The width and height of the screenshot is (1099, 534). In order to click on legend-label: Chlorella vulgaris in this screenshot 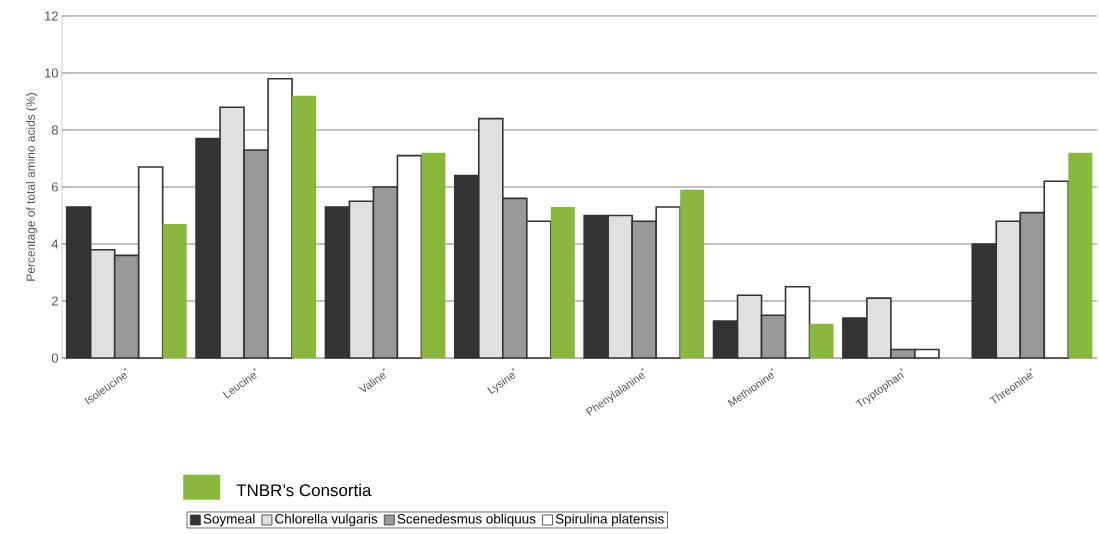, I will do `click(326, 520)`.